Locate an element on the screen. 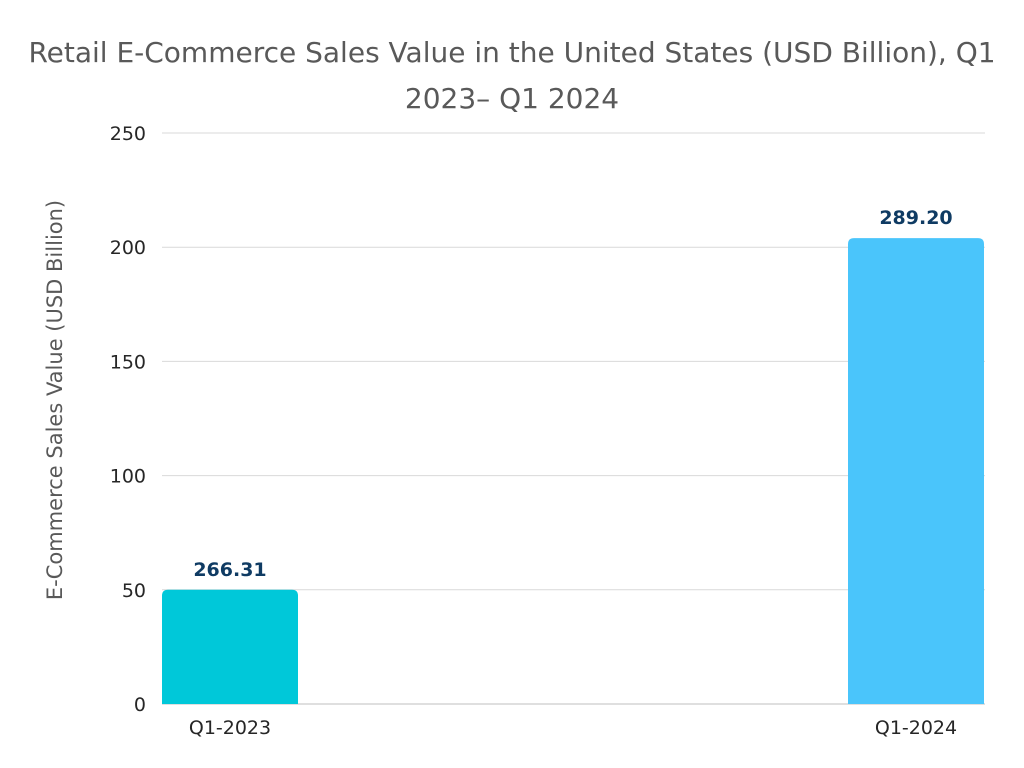 The image size is (1024, 768). y-tick-label: 50 is located at coordinates (134, 591).